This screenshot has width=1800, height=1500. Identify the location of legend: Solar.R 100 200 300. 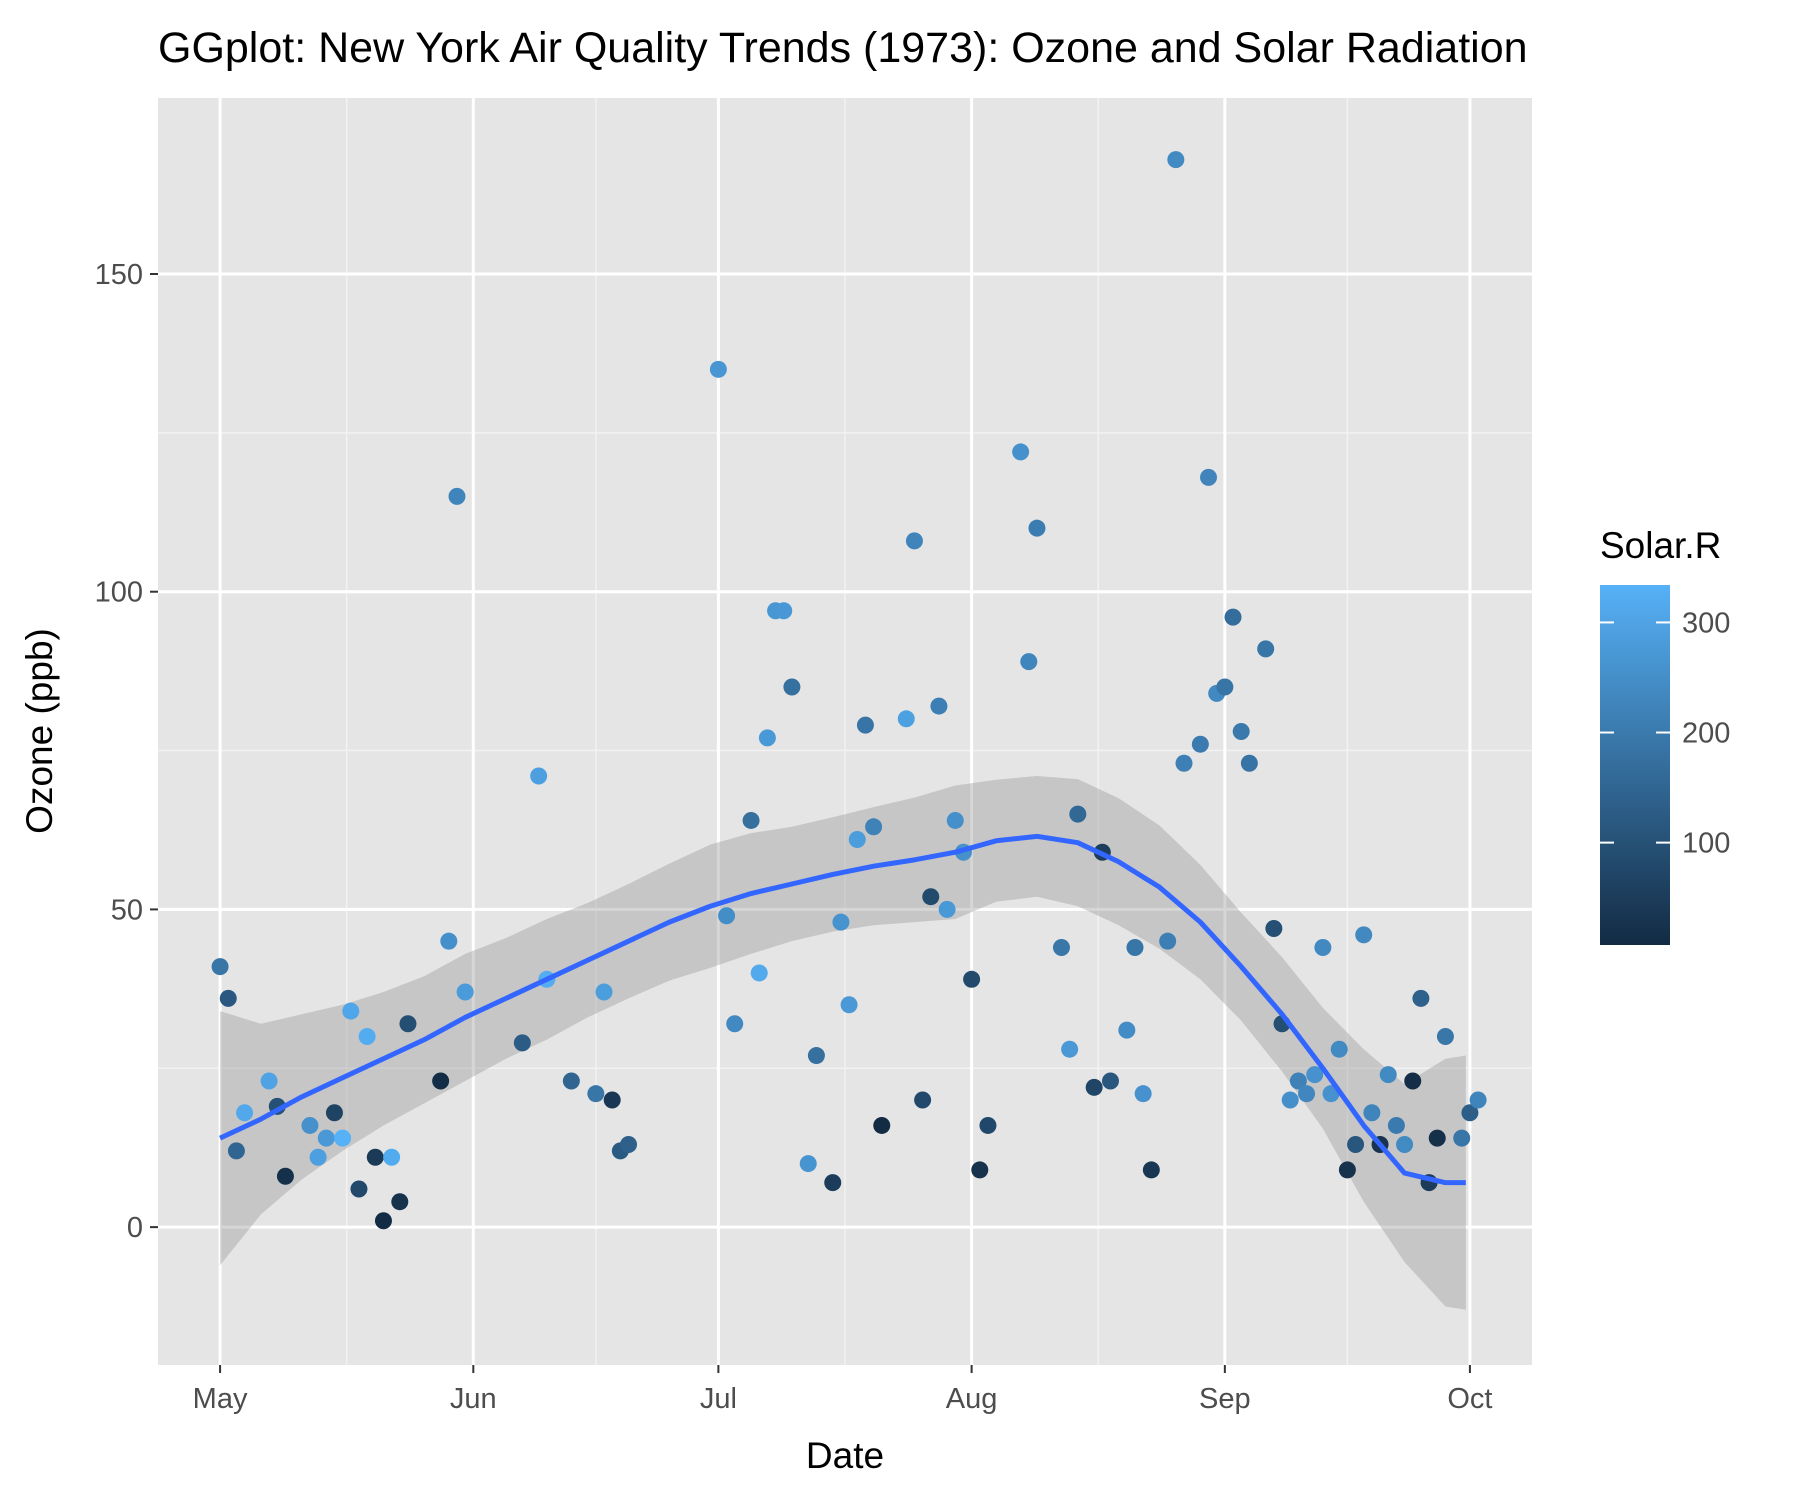
(1665, 735).